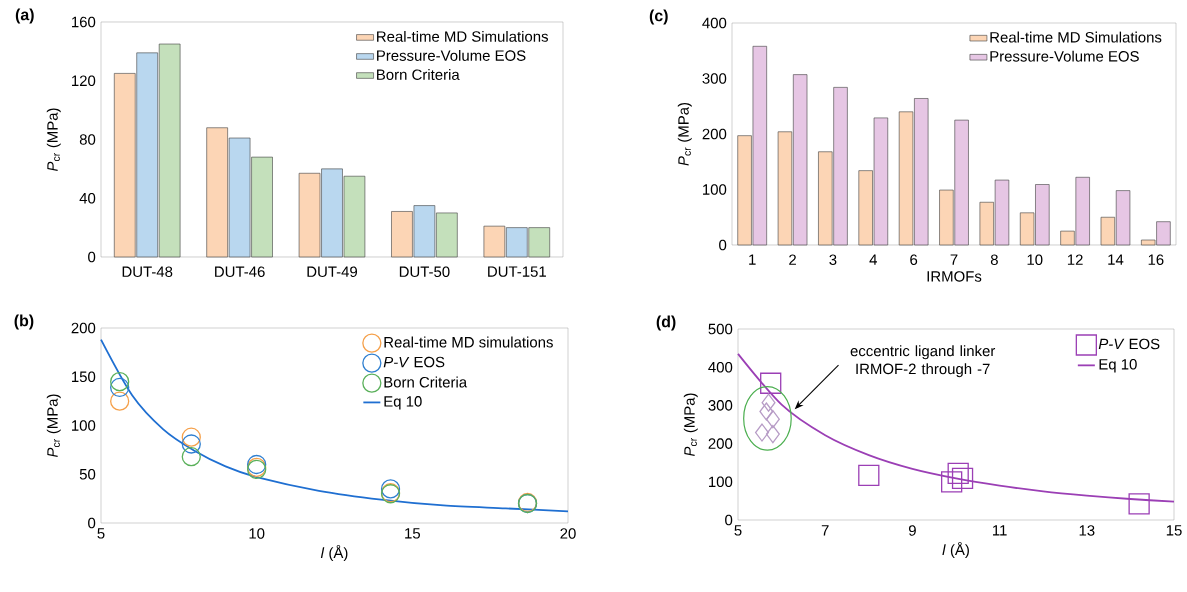 This screenshot has height=592, width=1187. Describe the element at coordinates (873, 259) in the screenshot. I see `x-tick-label: 4` at that location.